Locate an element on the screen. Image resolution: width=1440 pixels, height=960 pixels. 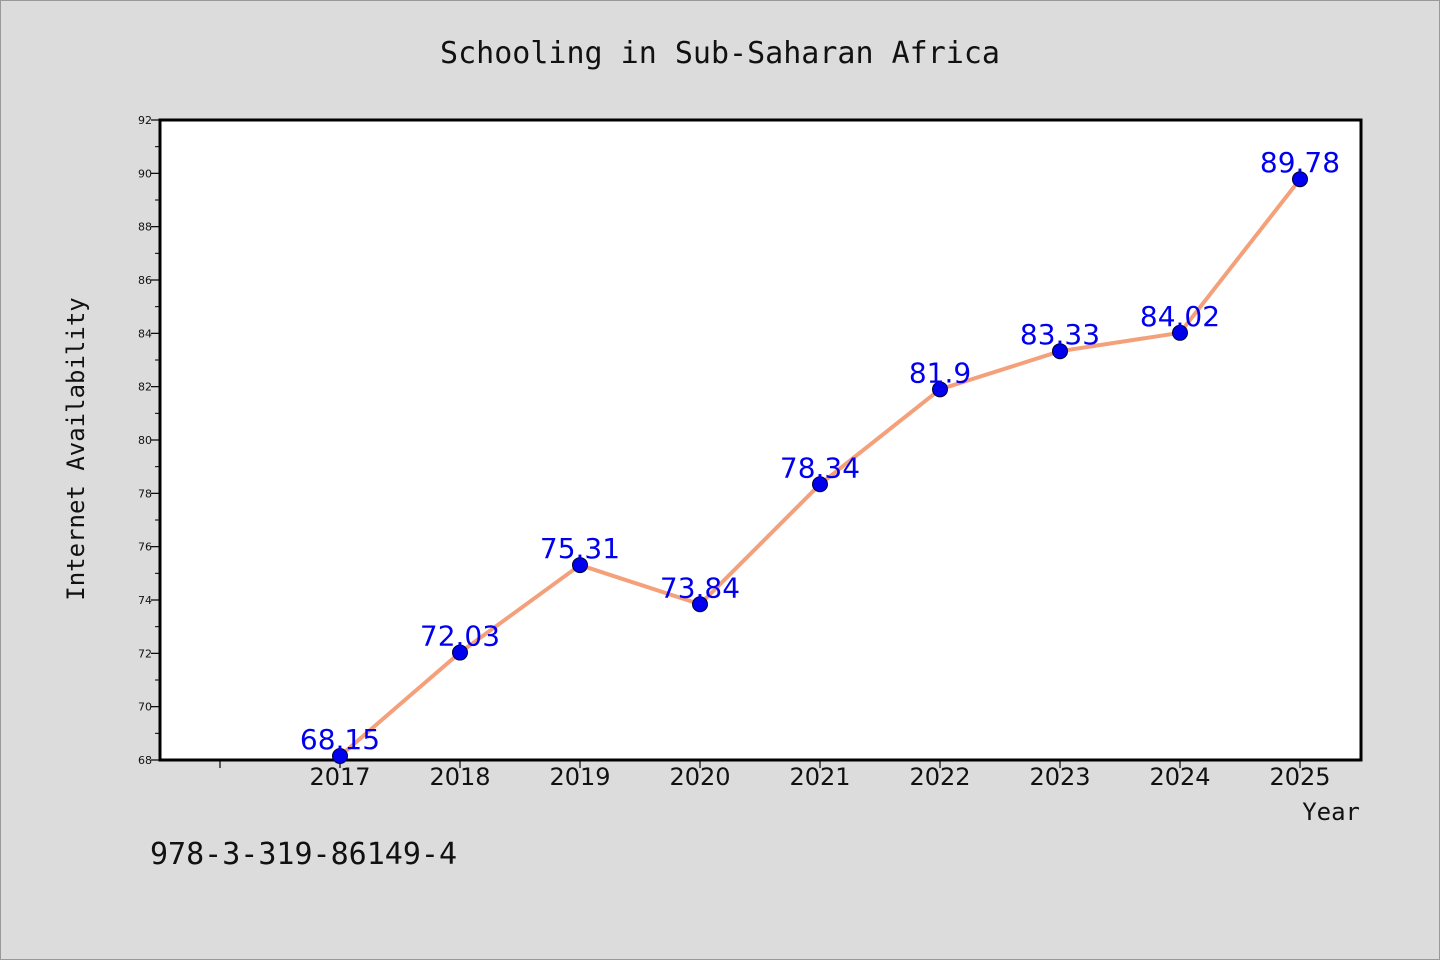
y-tick-label: 80 is located at coordinates (145, 440).